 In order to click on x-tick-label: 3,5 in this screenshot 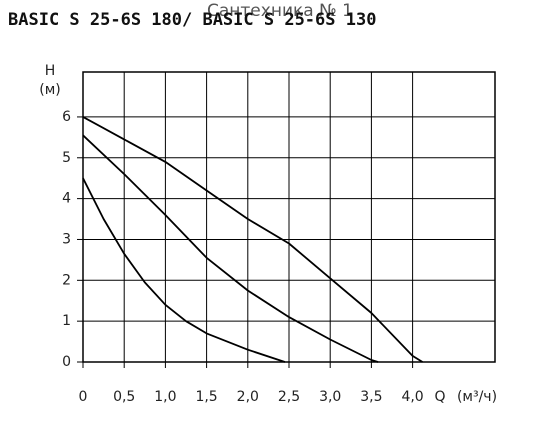, I will do `click(371, 397)`.